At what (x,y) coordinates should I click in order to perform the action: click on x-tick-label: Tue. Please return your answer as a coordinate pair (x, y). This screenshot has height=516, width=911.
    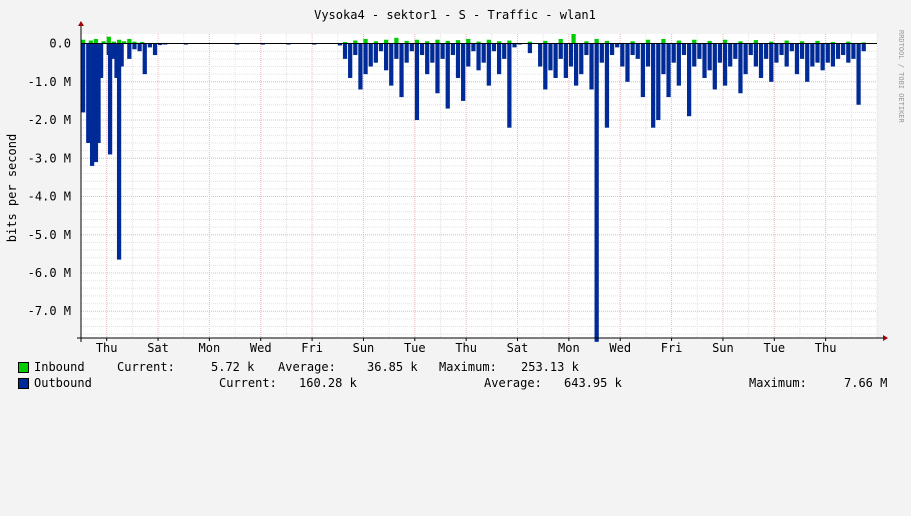
    Looking at the image, I should click on (774, 348).